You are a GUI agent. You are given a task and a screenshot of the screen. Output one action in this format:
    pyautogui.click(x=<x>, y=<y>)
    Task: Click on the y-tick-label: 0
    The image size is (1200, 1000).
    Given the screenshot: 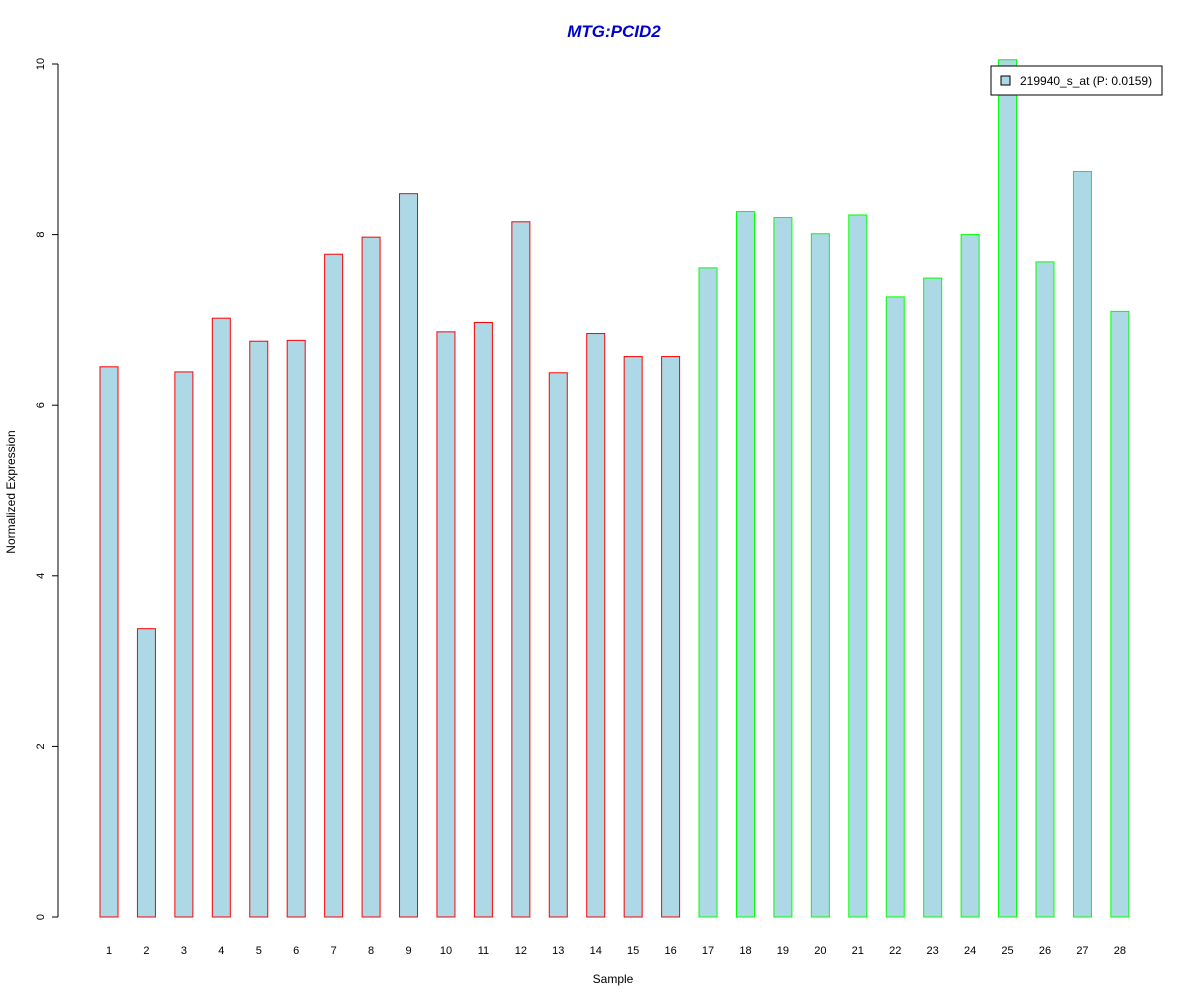 What is the action you would take?
    pyautogui.click(x=41, y=917)
    